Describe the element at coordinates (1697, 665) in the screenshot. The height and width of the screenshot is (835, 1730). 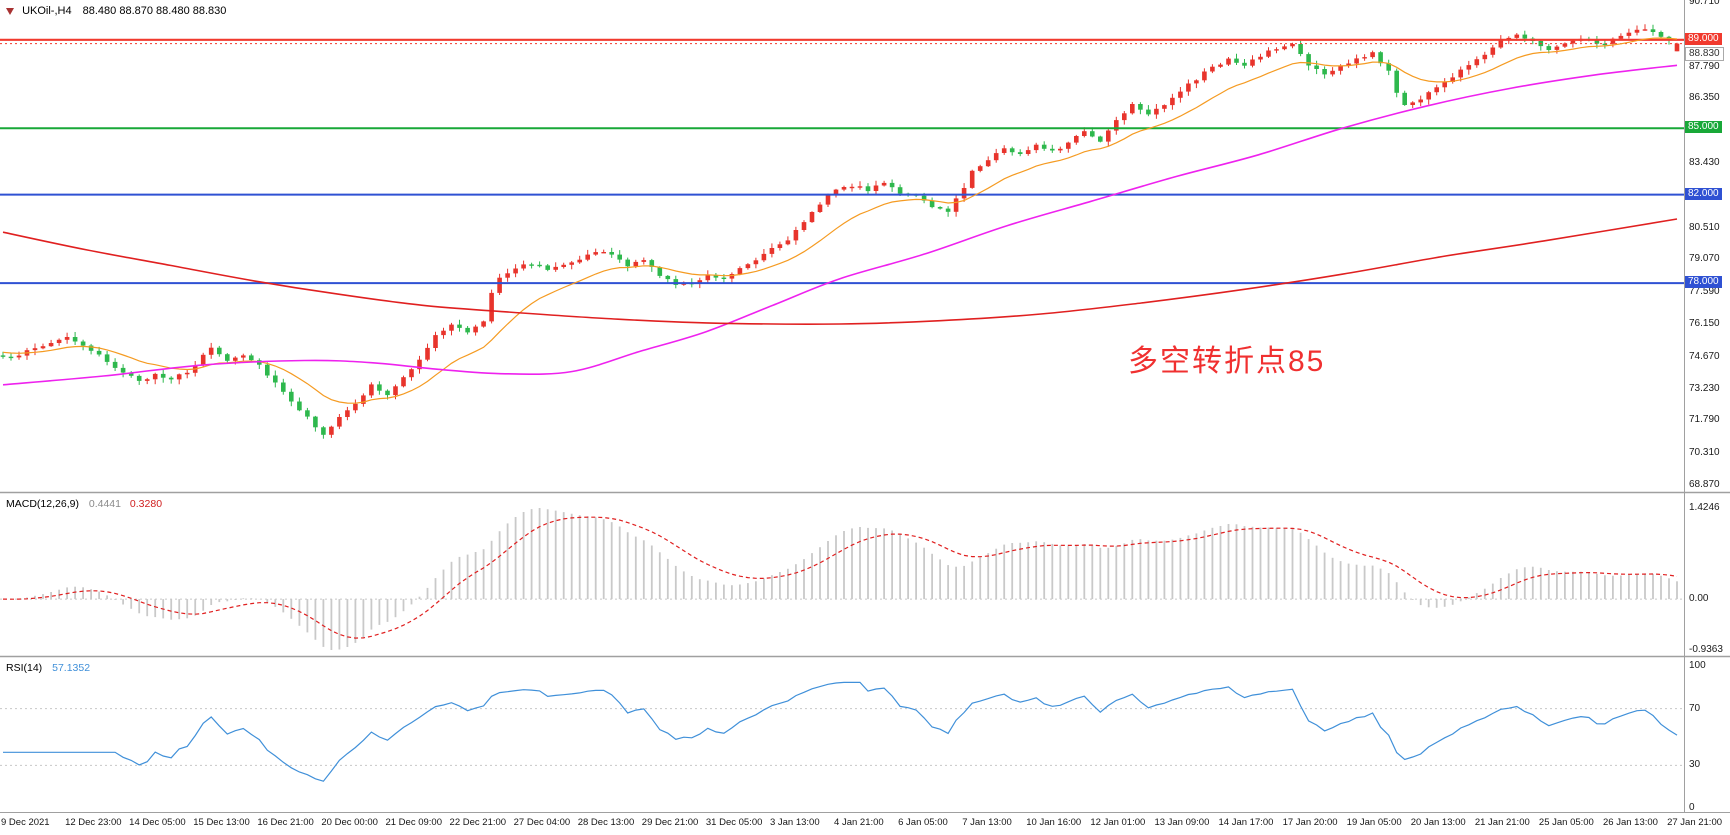
I see `rsi-axis-tick: 100` at that location.